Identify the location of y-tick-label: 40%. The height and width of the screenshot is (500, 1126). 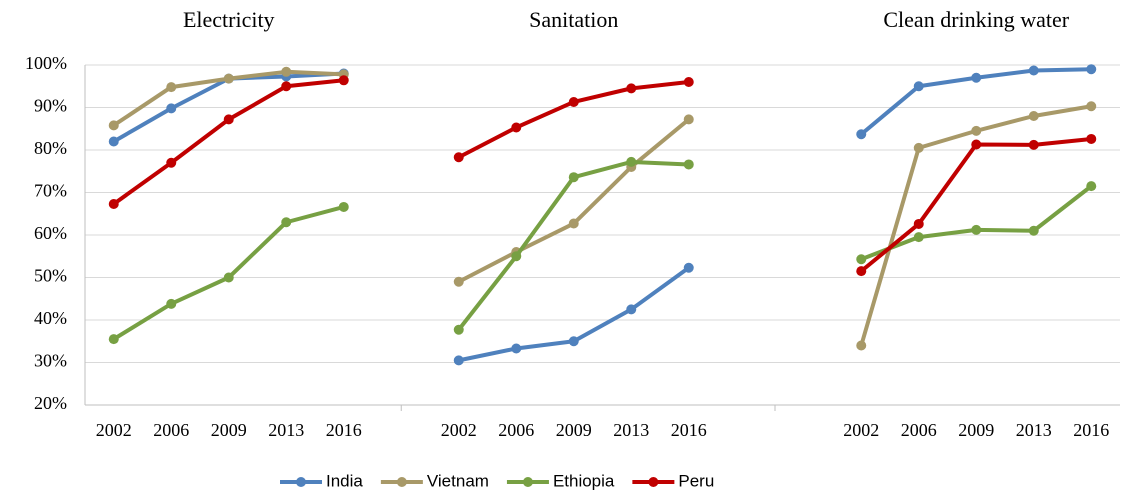
(50, 318).